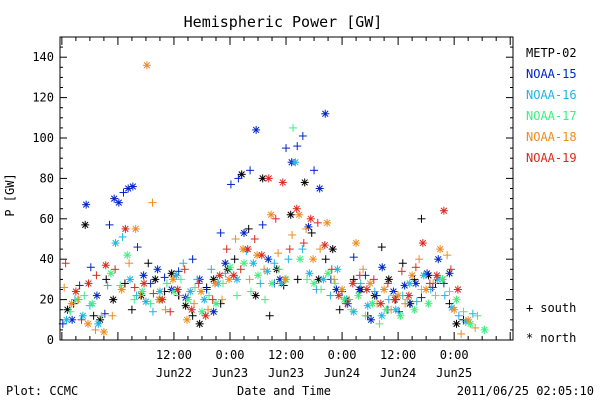 The height and width of the screenshot is (400, 600). What do you see at coordinates (43, 138) in the screenshot?
I see `y-tick-label: 100` at bounding box center [43, 138].